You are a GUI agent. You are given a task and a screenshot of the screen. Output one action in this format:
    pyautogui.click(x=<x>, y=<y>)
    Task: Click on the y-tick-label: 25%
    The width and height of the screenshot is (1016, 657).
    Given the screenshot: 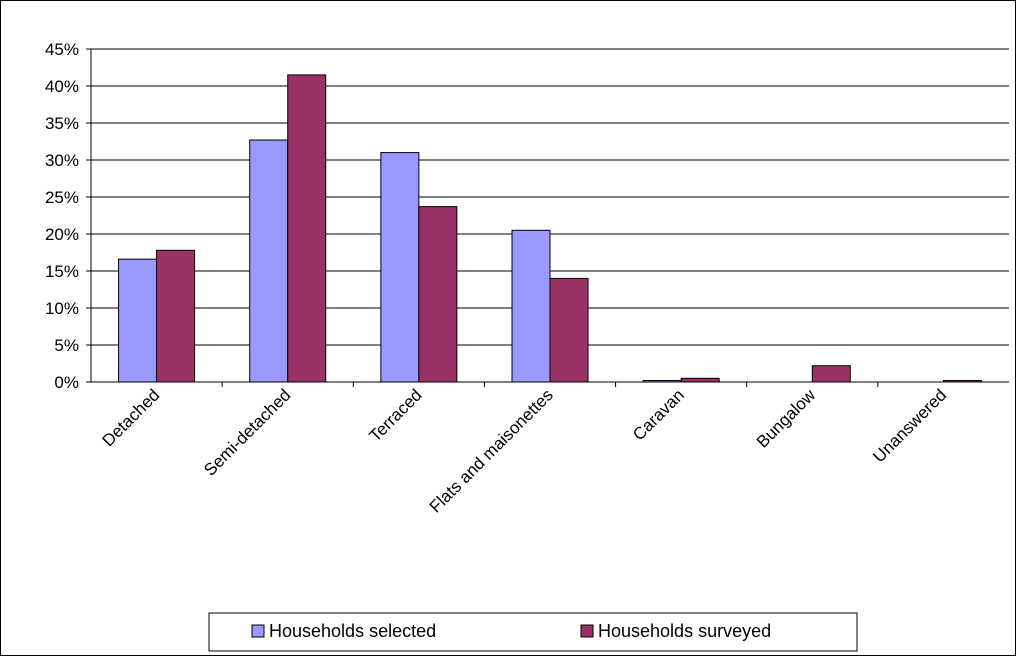 What is the action you would take?
    pyautogui.click(x=62, y=197)
    